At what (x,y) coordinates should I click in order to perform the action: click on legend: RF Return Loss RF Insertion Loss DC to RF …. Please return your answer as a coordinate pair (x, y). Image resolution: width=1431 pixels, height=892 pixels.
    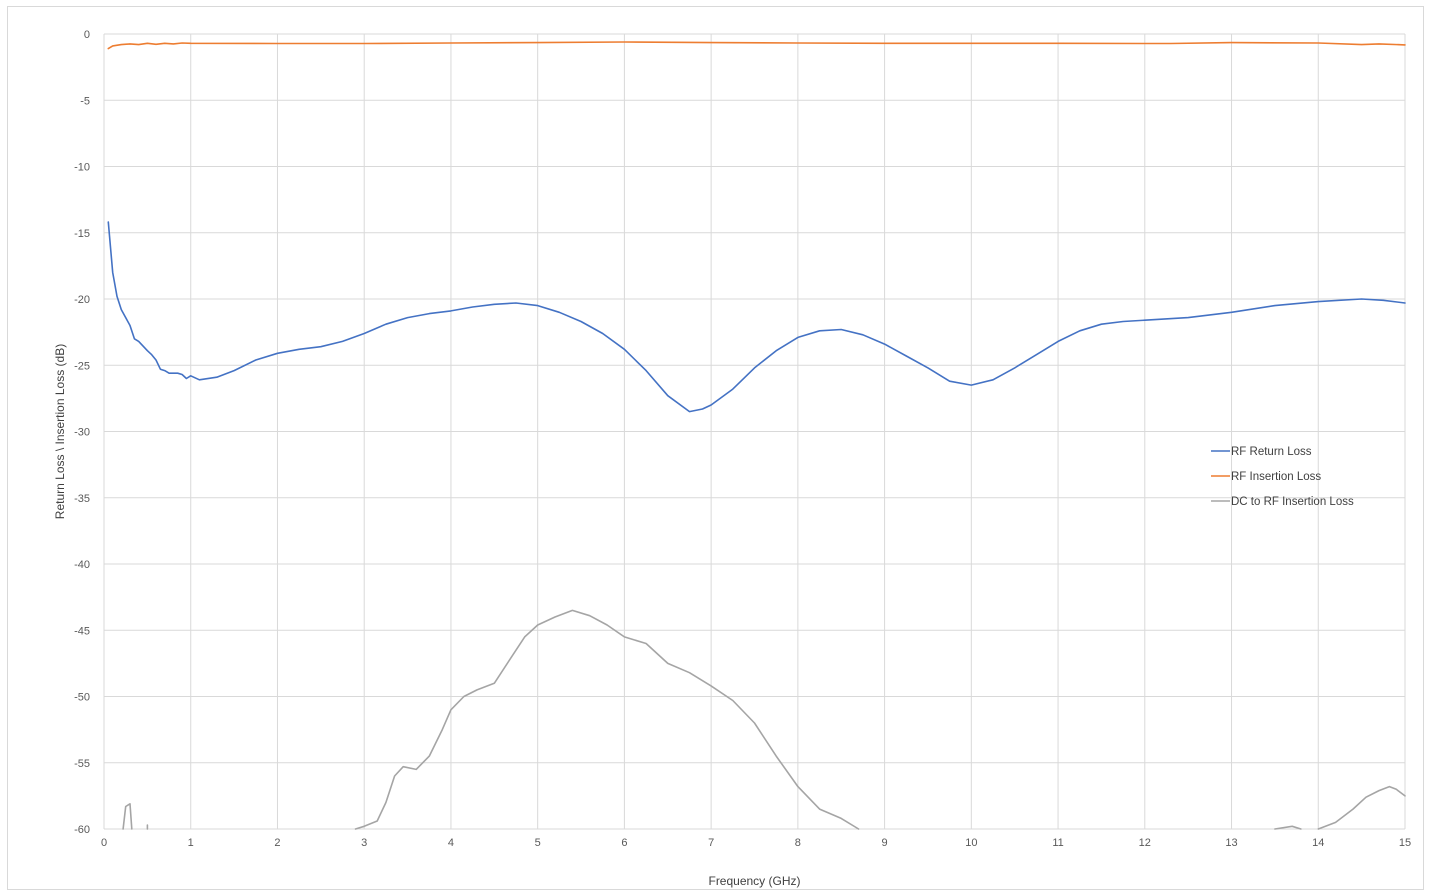
    Looking at the image, I should click on (1282, 477).